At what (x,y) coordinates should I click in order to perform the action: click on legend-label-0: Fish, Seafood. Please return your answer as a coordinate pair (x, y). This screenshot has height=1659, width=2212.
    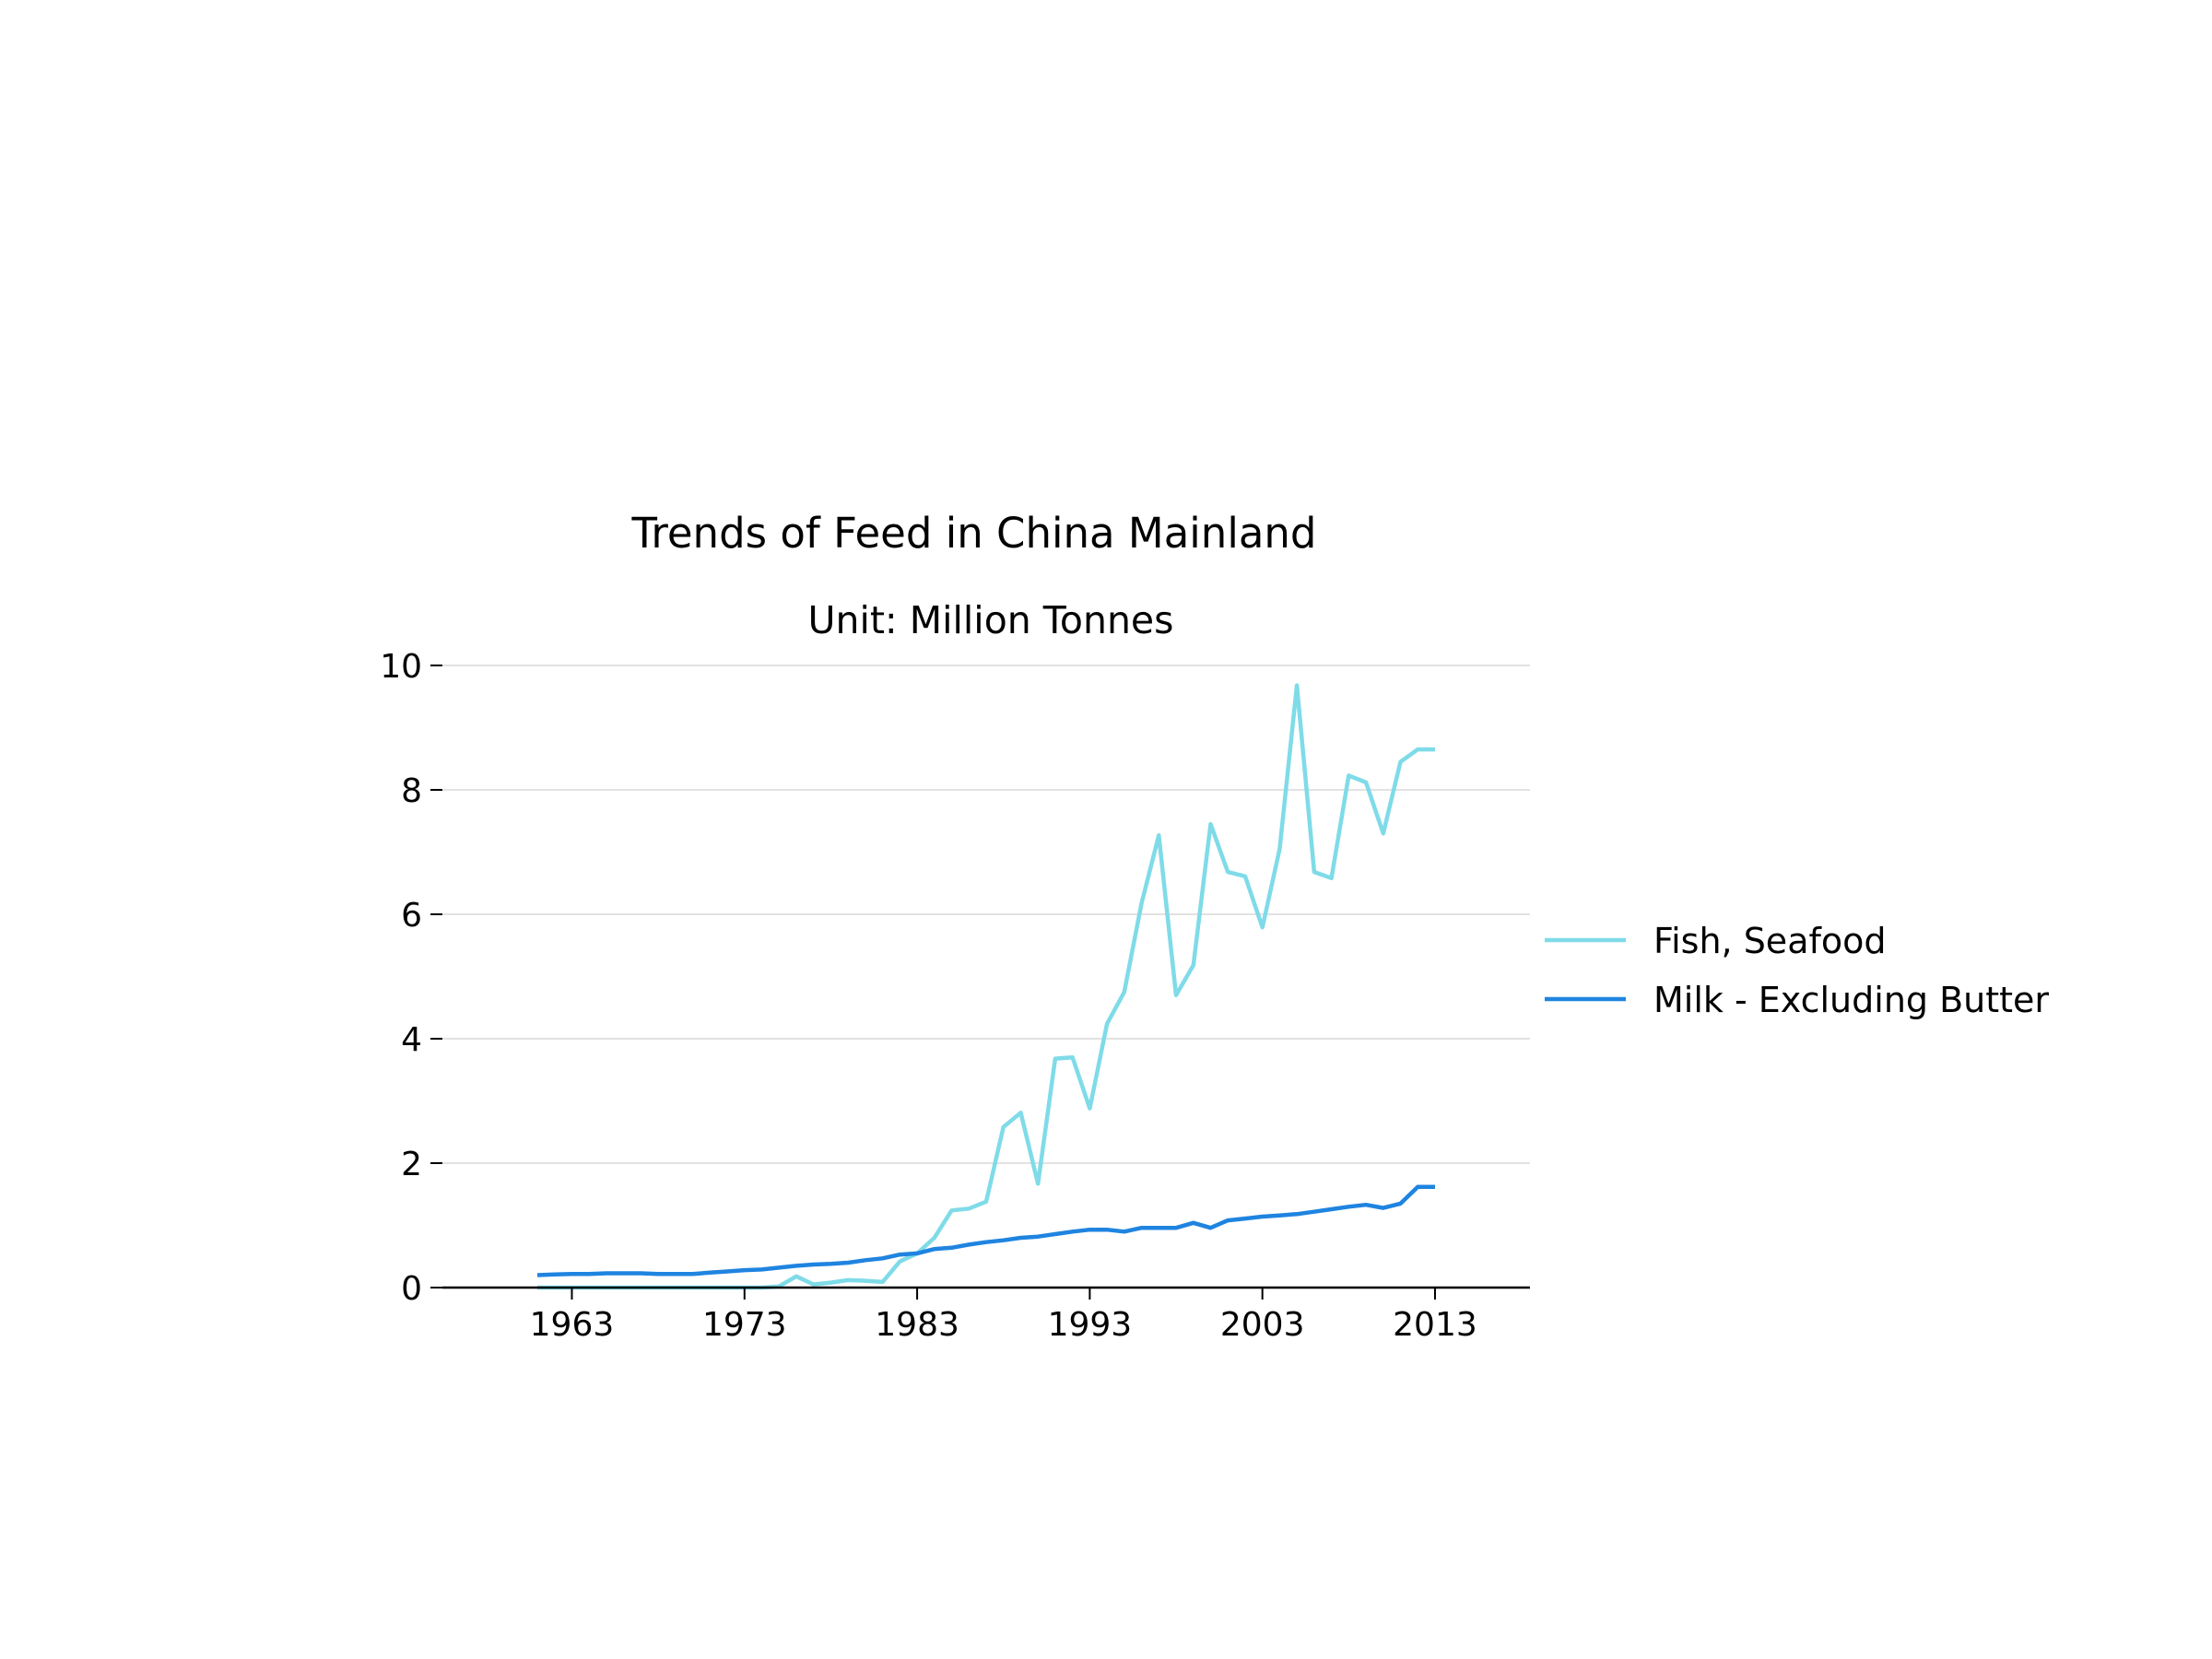
    Looking at the image, I should click on (1769, 941).